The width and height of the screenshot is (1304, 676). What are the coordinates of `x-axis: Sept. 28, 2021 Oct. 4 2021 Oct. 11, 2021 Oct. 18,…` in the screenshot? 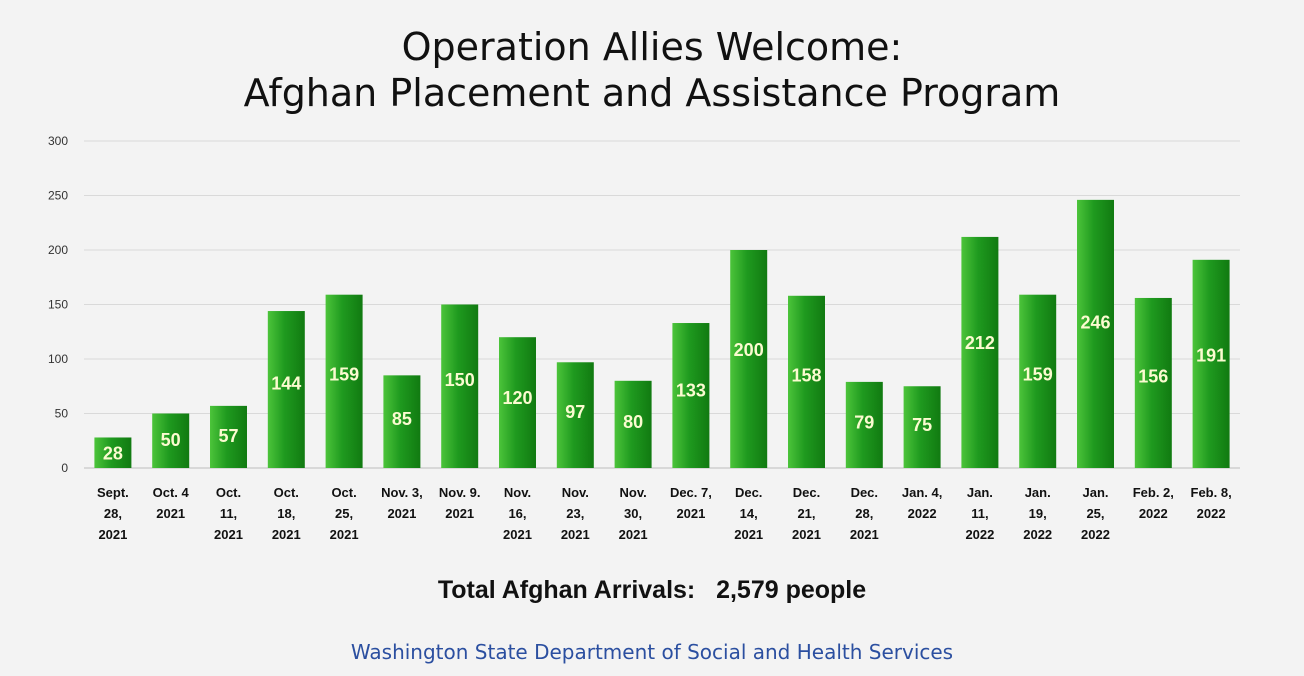 It's located at (664, 513).